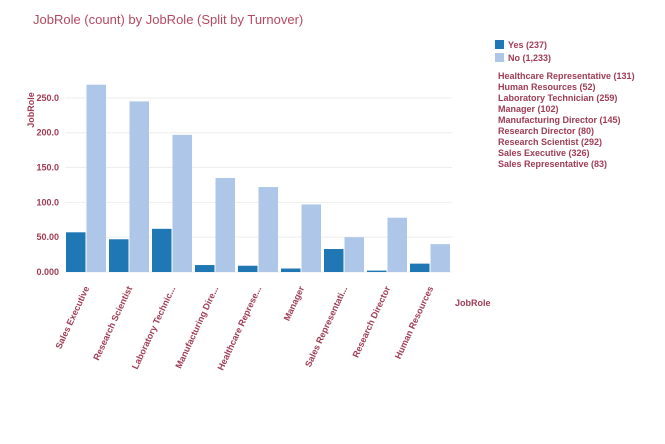  What do you see at coordinates (559, 120) in the screenshot?
I see `category-total-item: Manufacturing Director (145)` at bounding box center [559, 120].